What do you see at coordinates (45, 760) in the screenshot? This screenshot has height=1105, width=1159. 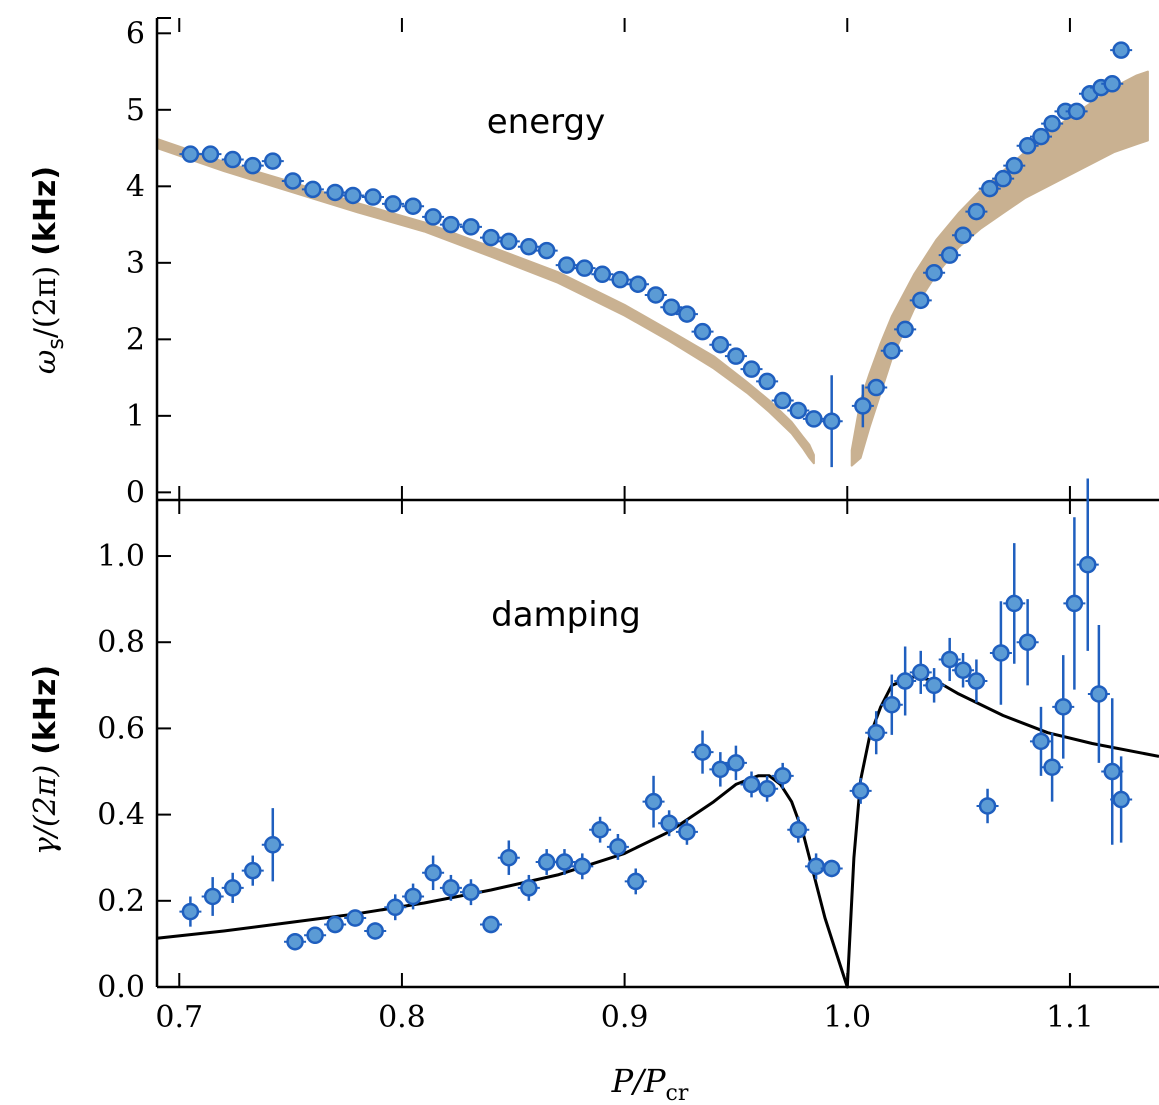 I see `damping-ylabel: γ/(2π)(kHz)` at bounding box center [45, 760].